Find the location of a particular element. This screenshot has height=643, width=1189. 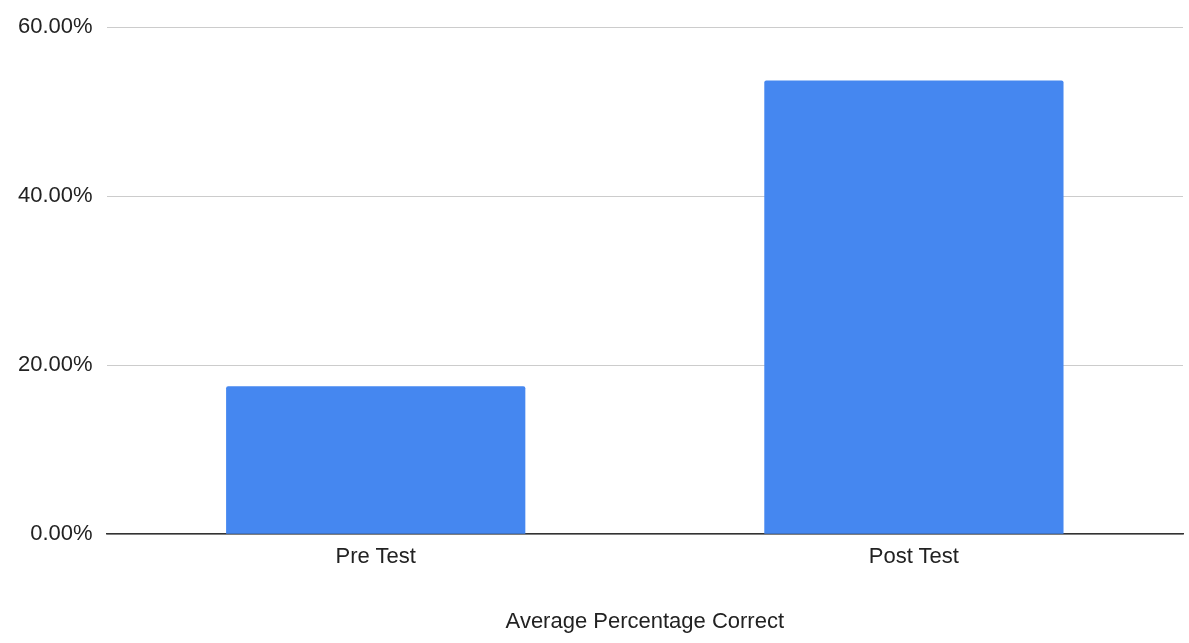

y-tick-label: 0.00% is located at coordinates (61, 533).